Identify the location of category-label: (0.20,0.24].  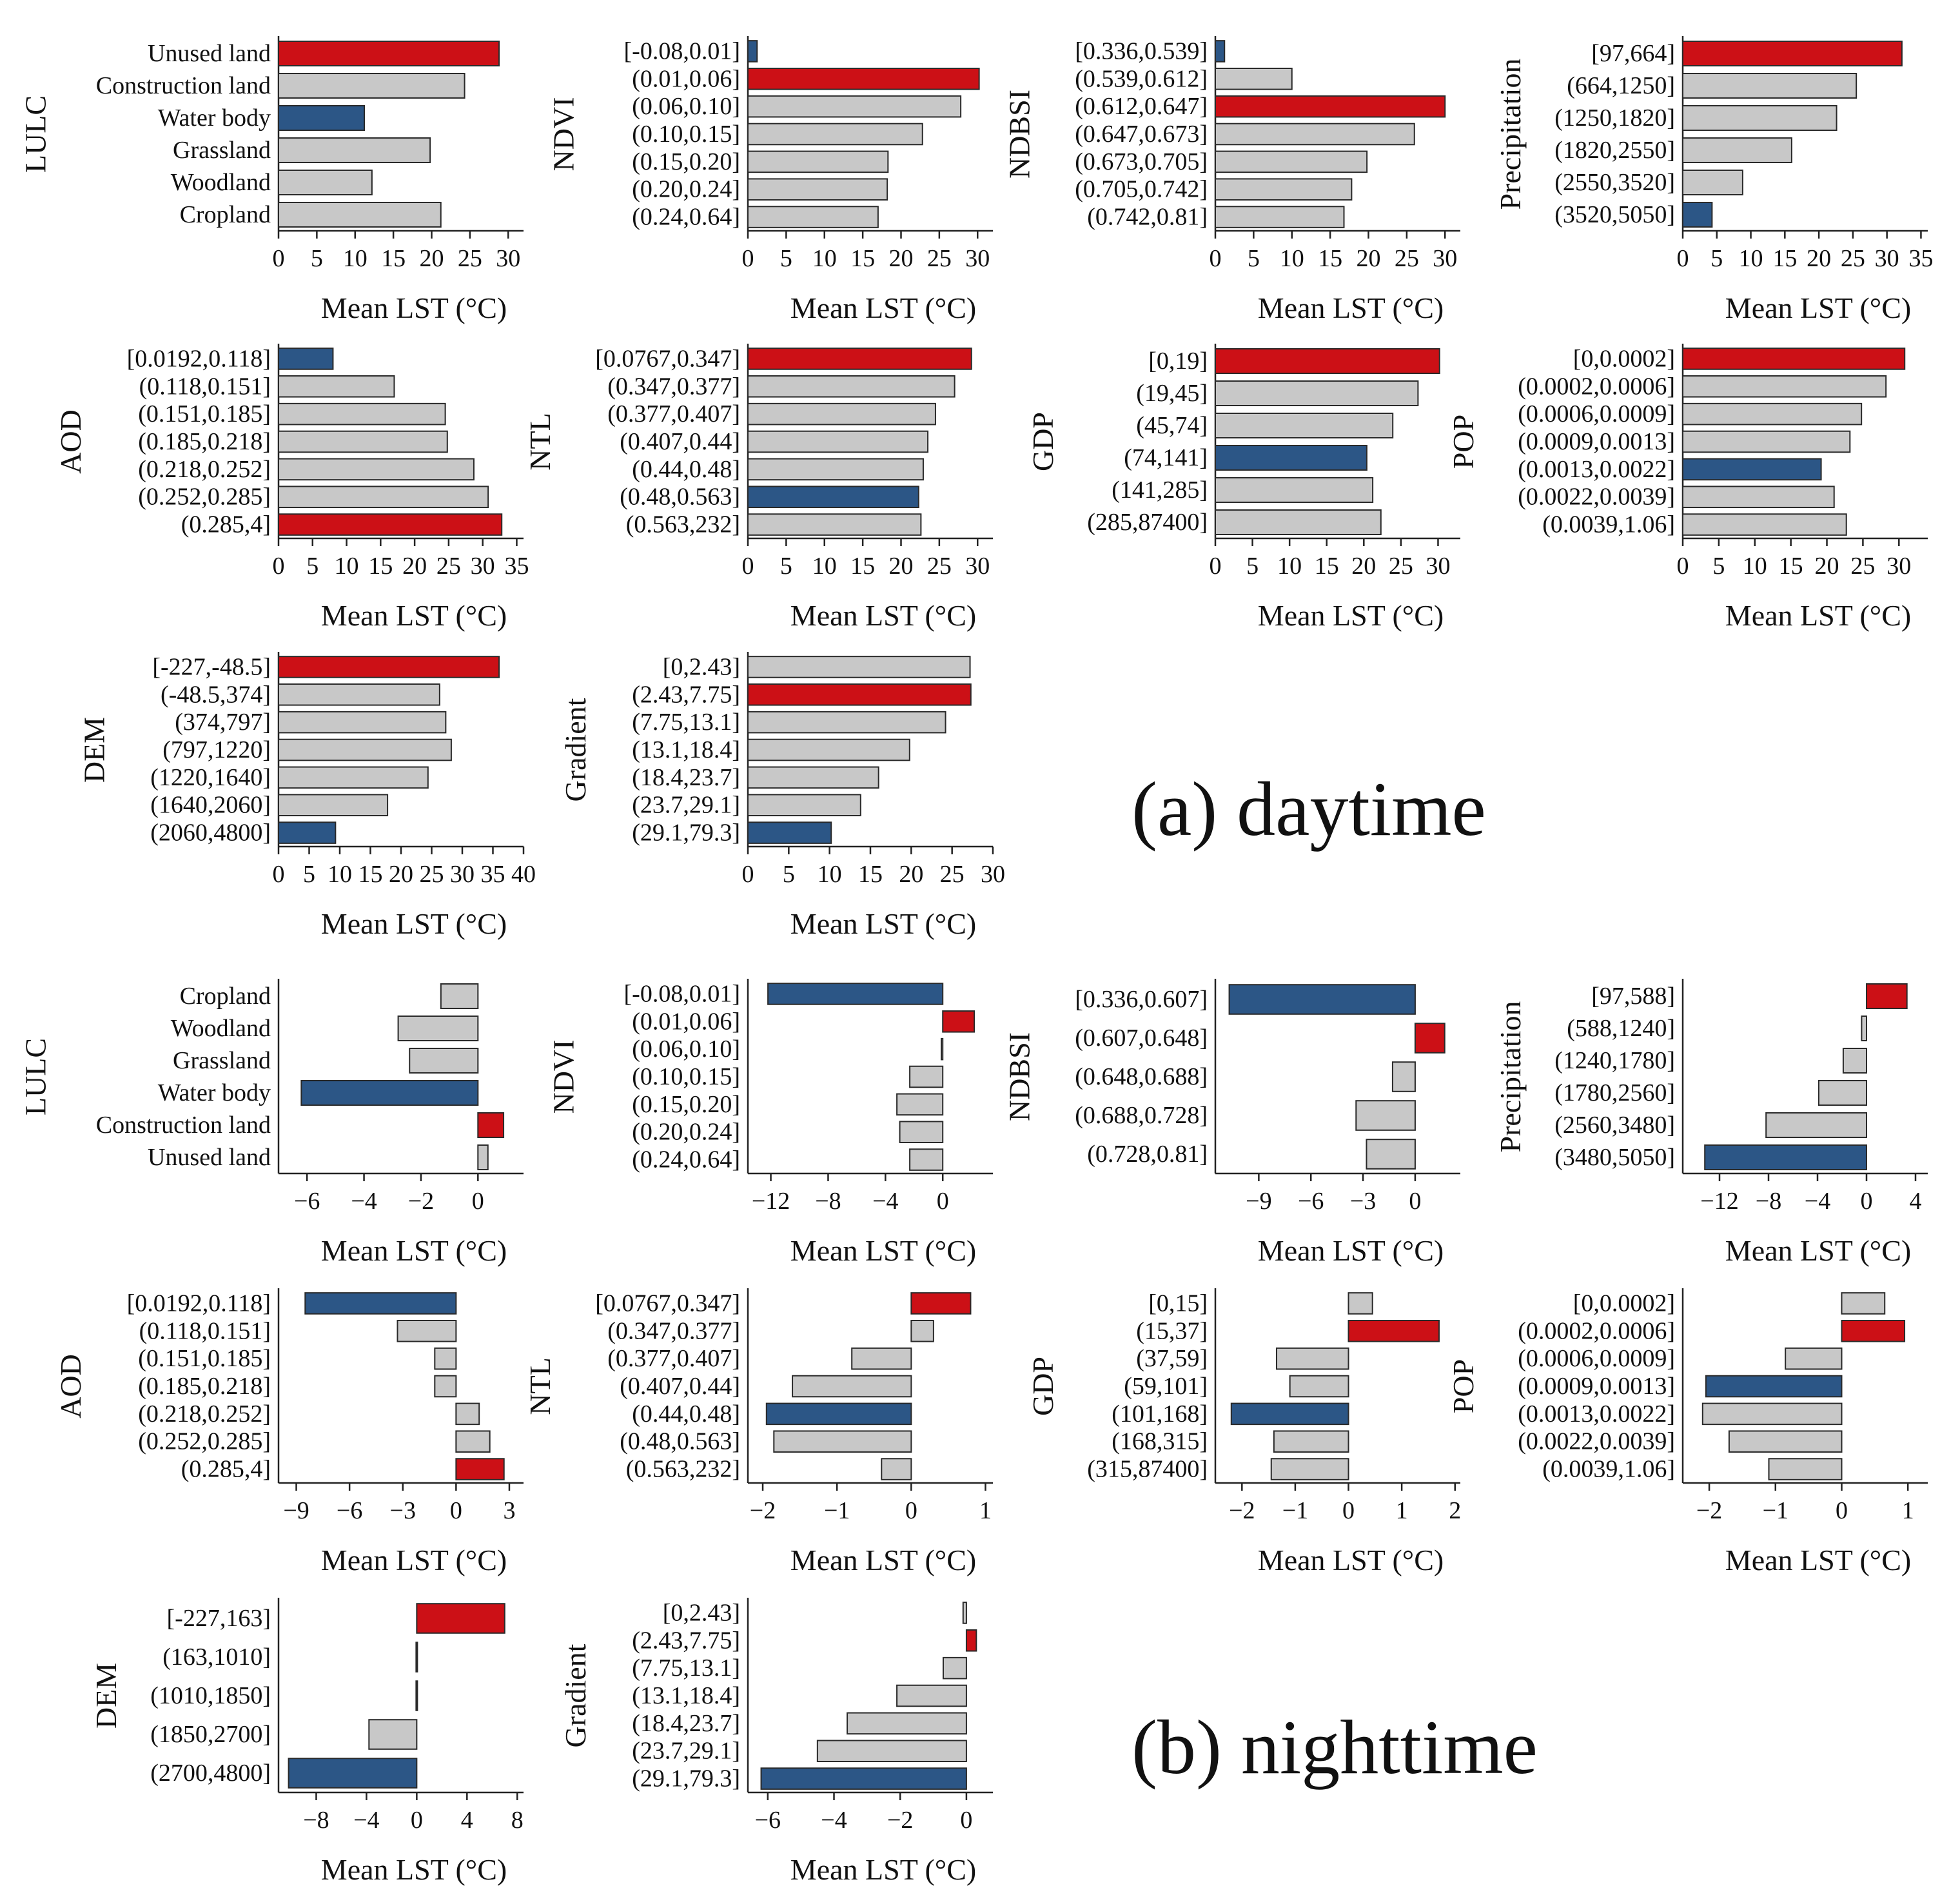
(686, 1132).